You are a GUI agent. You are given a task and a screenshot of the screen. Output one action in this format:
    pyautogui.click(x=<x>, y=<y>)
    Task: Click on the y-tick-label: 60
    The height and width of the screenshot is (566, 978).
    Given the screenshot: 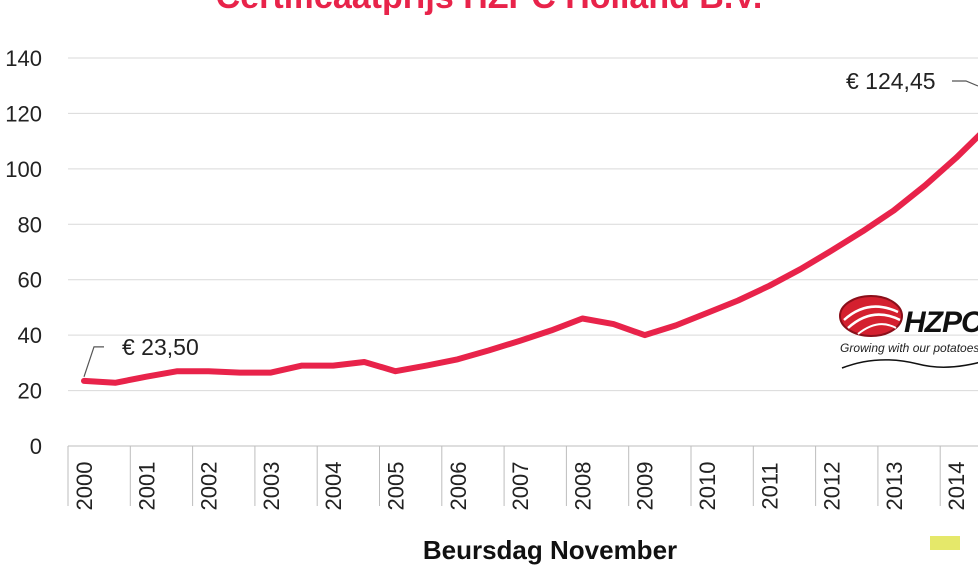 What is the action you would take?
    pyautogui.click(x=30, y=280)
    